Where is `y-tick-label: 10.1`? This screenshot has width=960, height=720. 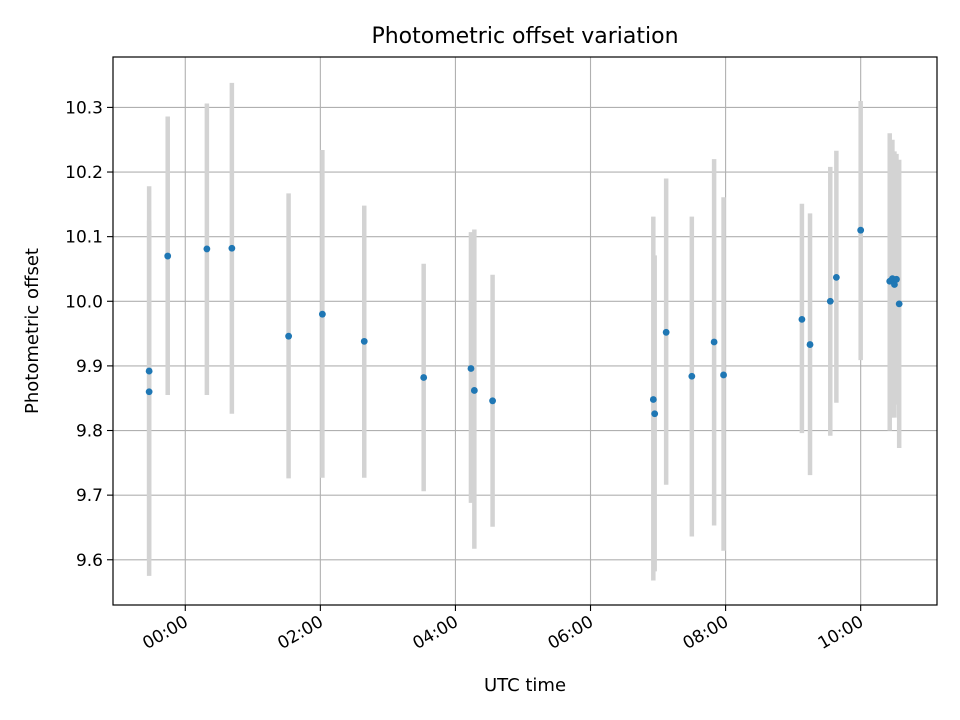 y-tick-label: 10.1 is located at coordinates (84, 238).